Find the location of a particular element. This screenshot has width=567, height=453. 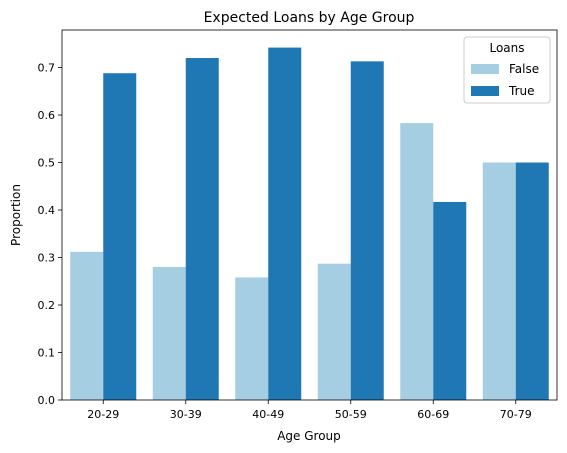

y-tick-label: 0.2 is located at coordinates (47, 305).